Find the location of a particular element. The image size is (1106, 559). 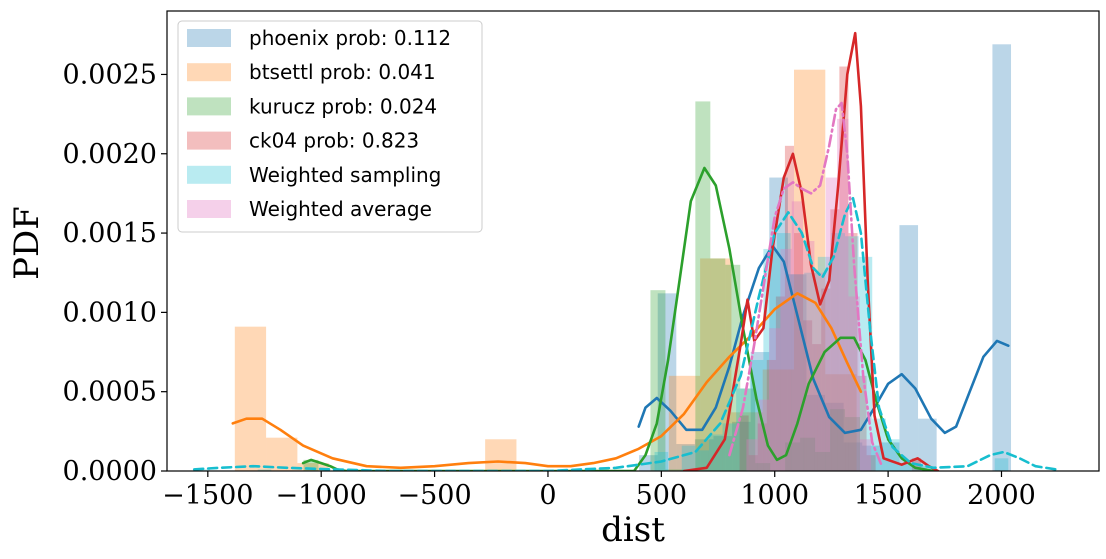

x-tick-label: −1000 is located at coordinates (321, 495).